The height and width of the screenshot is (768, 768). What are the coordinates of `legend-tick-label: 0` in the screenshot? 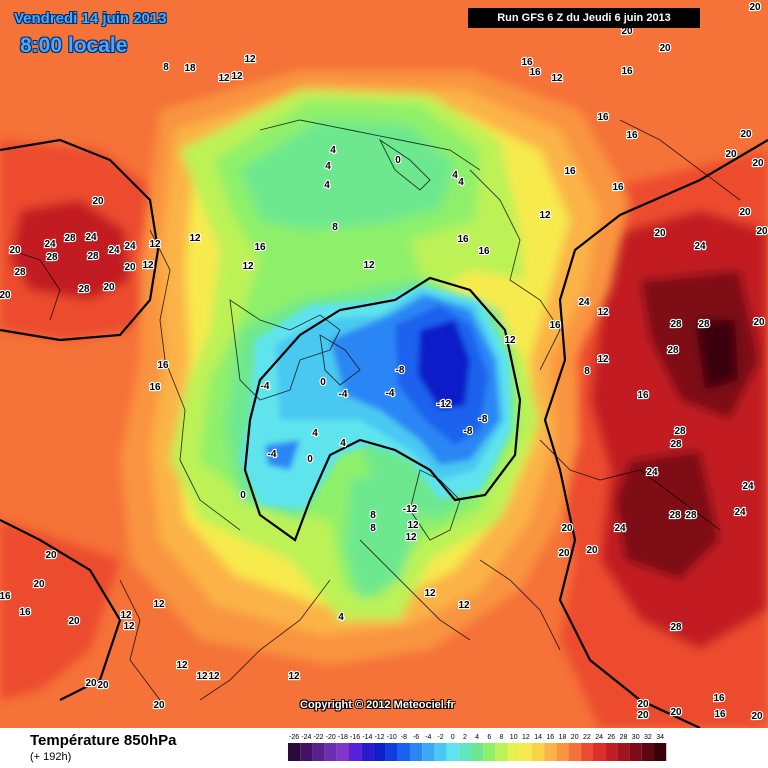 It's located at (453, 737).